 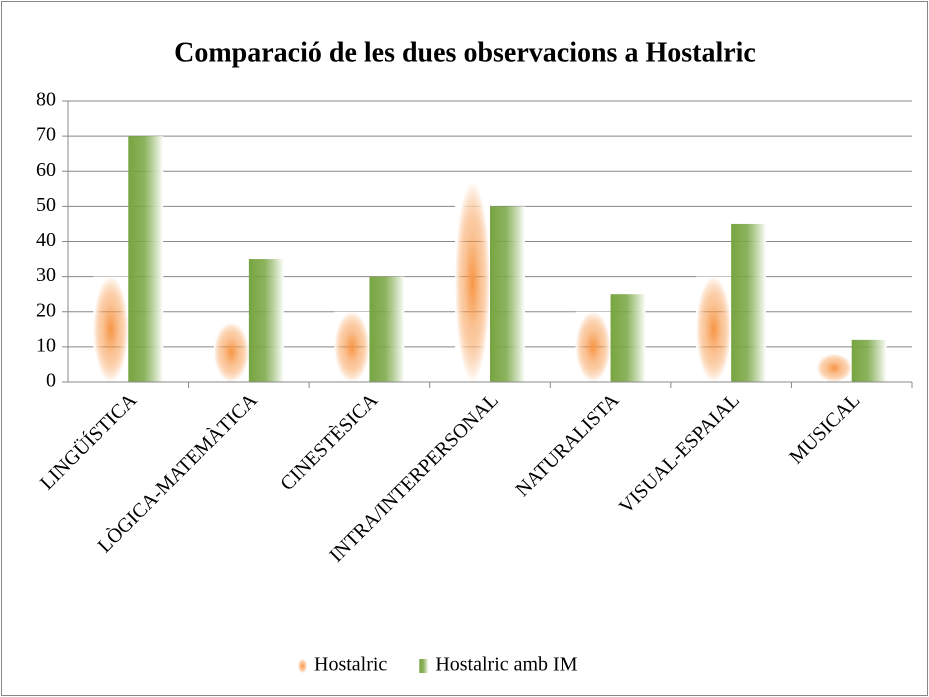 What do you see at coordinates (46, 310) in the screenshot?
I see `y-tick-label: 20` at bounding box center [46, 310].